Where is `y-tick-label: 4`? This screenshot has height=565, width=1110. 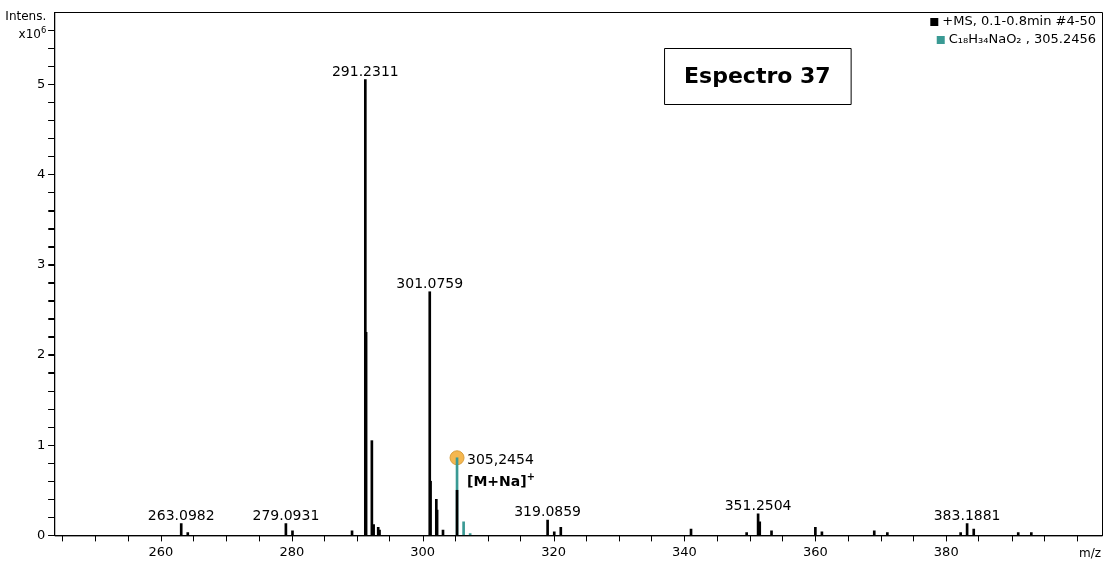
y-tick-label: 4 is located at coordinates (41, 173).